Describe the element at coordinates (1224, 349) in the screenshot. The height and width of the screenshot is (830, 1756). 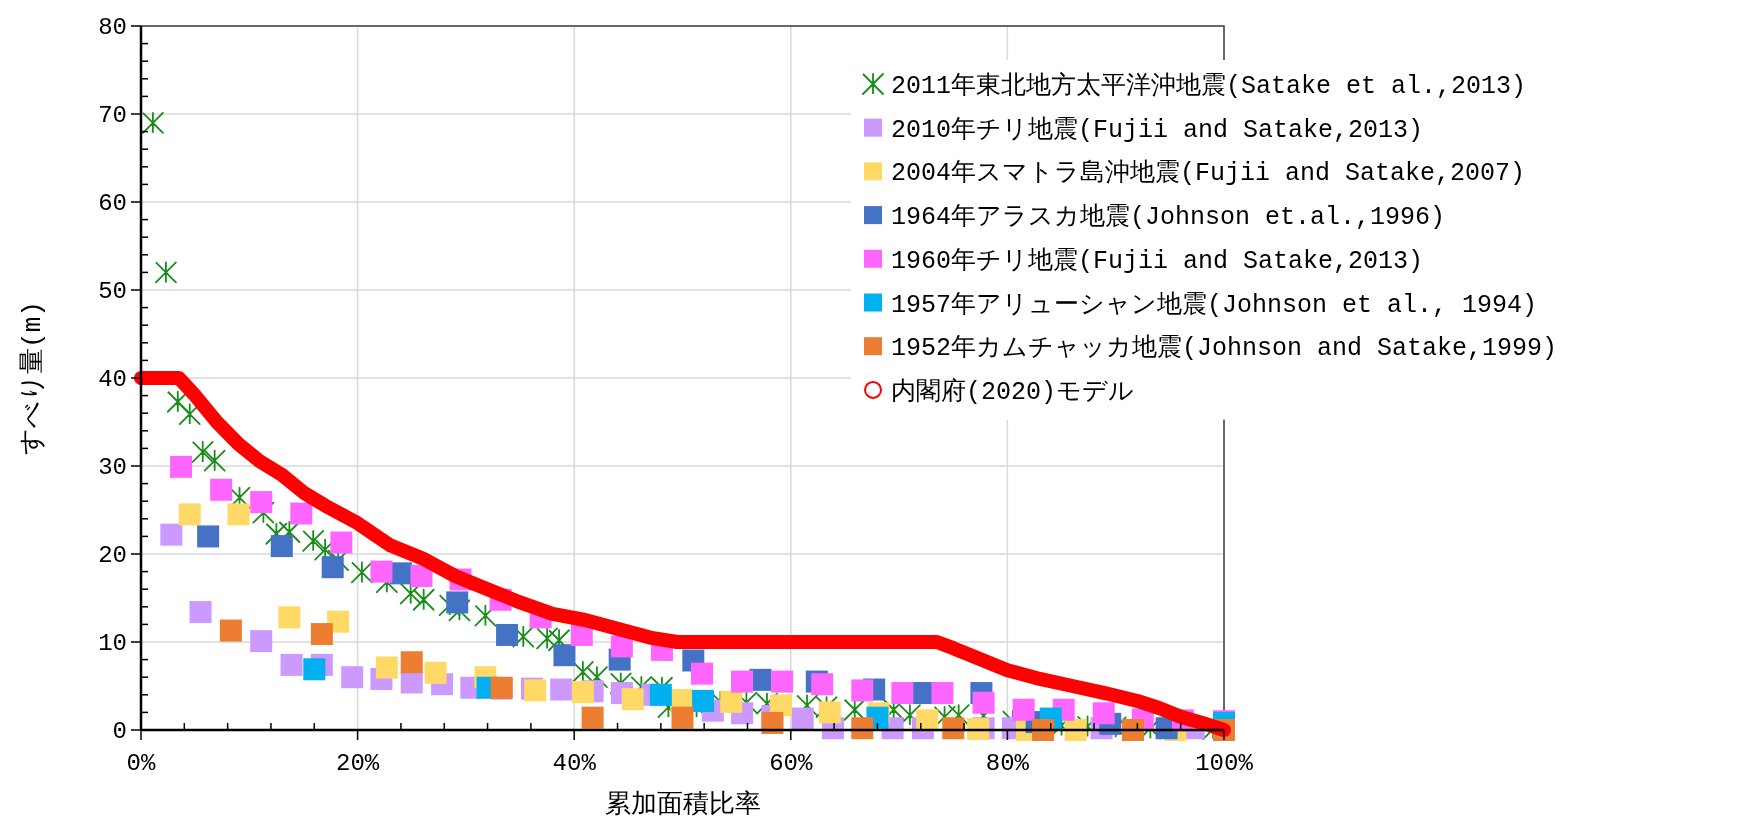
I see `legend-label: 1952年カムチャッカ地震(Johnson and Satake,1999)` at that location.